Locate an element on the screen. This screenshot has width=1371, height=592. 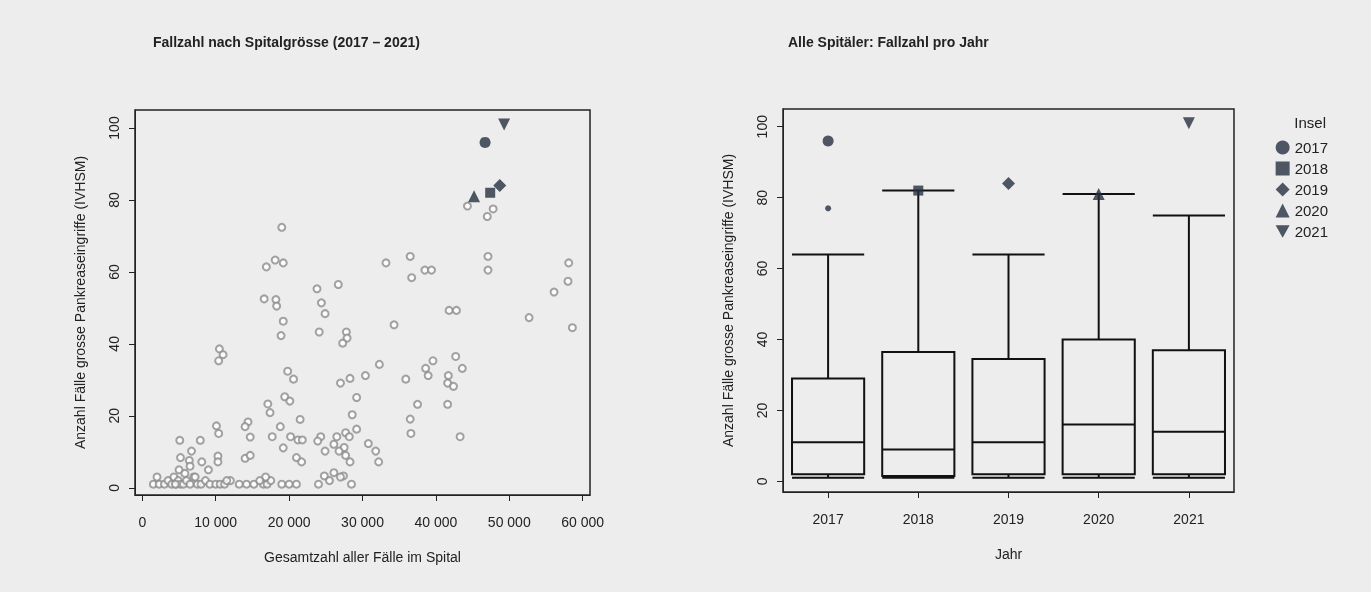
legend-label: 2019 is located at coordinates (1311, 189).